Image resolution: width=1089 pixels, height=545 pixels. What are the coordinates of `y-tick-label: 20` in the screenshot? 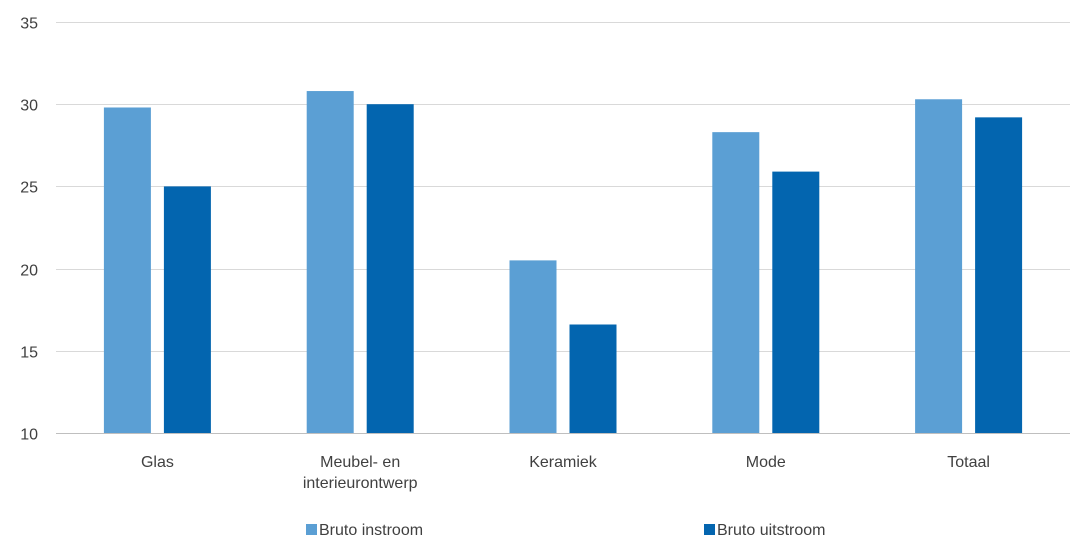 It's located at (29, 271).